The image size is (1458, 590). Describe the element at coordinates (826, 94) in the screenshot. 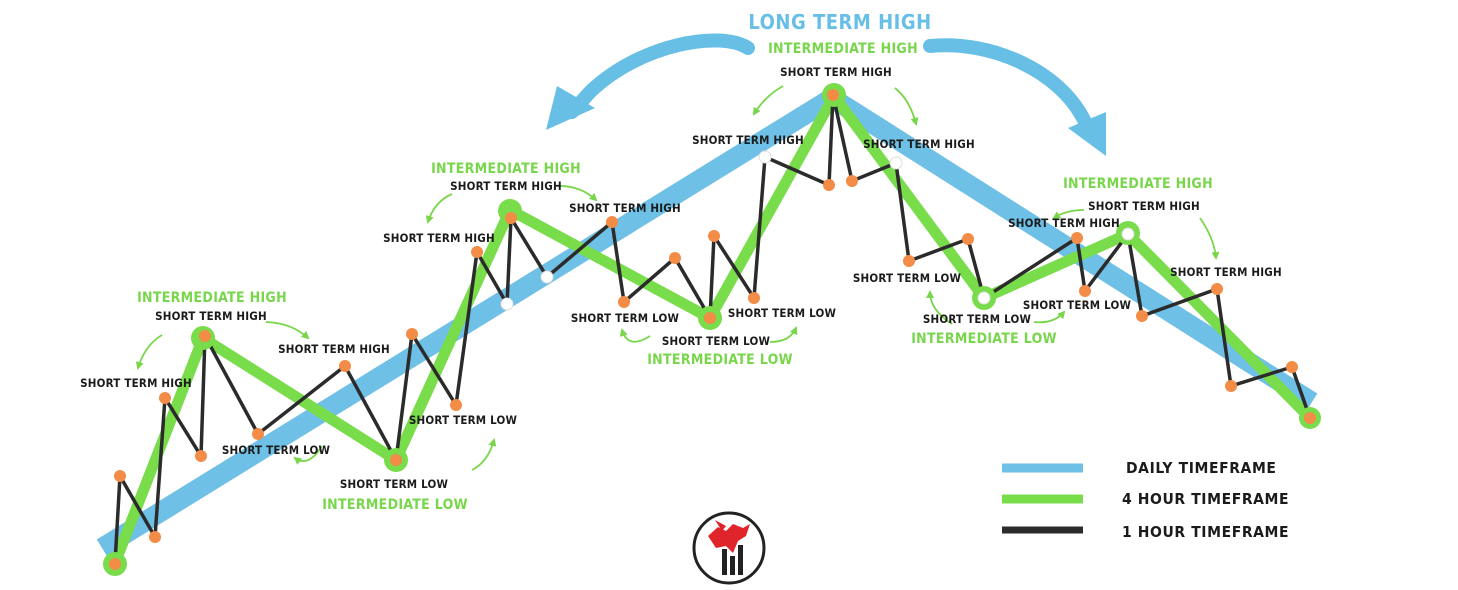

I see `long-term-arrows` at that location.